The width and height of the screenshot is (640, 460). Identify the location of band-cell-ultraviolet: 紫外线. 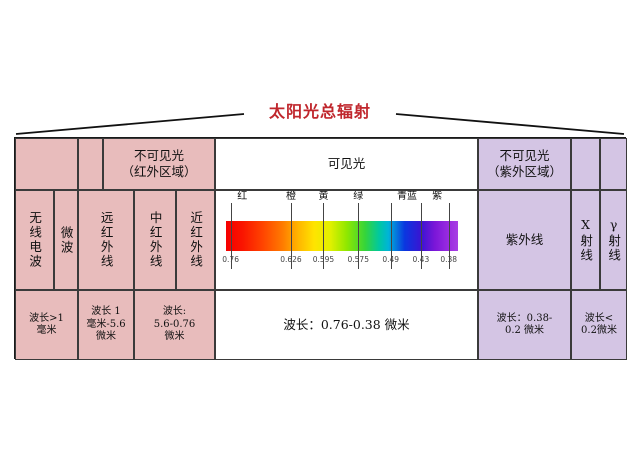
(524, 240).